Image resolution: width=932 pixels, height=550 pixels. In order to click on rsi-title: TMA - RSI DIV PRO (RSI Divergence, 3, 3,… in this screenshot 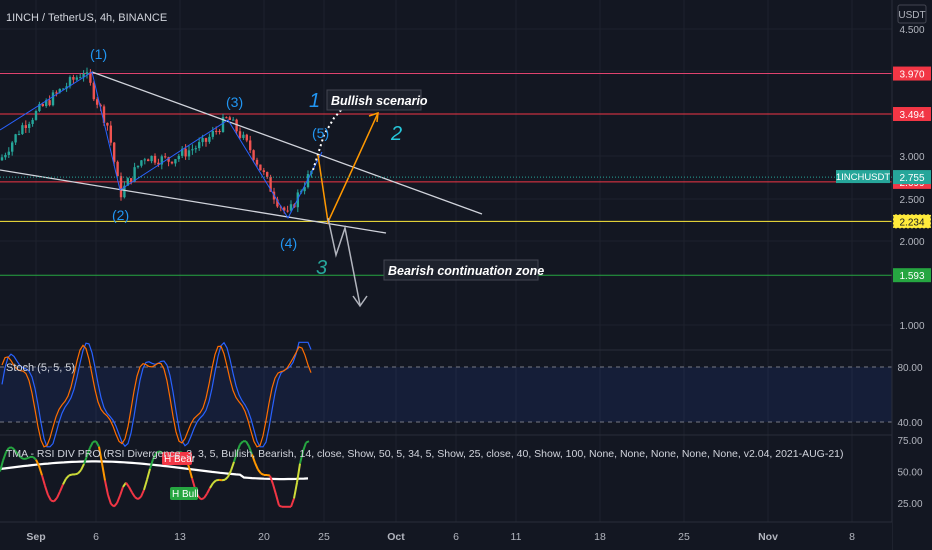, I will do `click(425, 454)`.